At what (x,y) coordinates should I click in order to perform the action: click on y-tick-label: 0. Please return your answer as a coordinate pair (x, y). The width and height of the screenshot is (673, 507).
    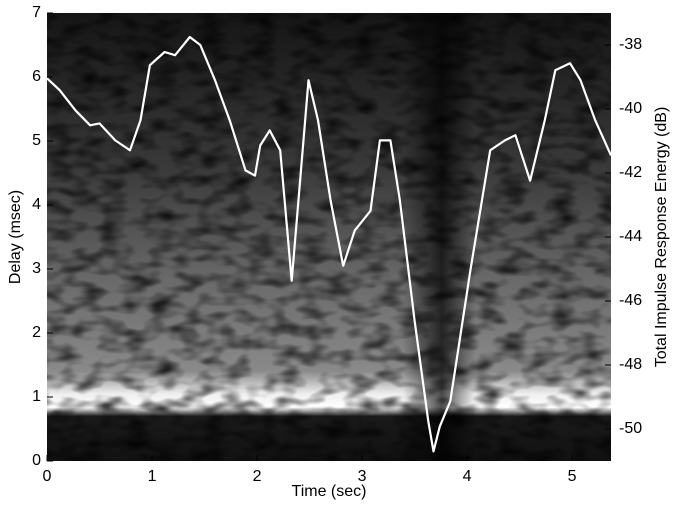
    Looking at the image, I should click on (36, 460).